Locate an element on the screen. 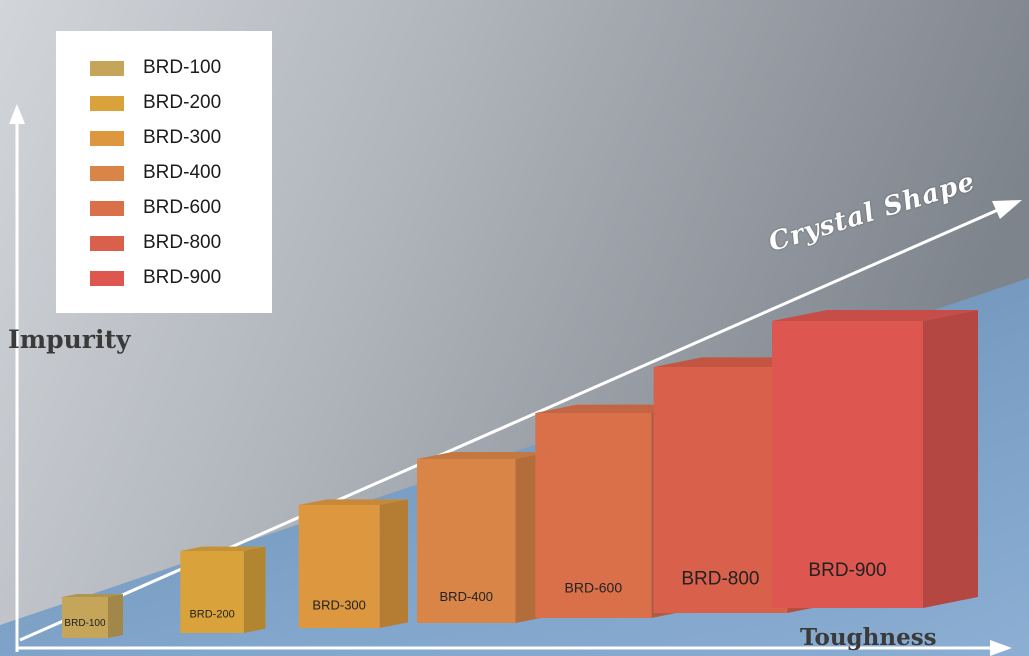 The width and height of the screenshot is (1029, 656). legend-item: BRD-800 is located at coordinates (155, 243).